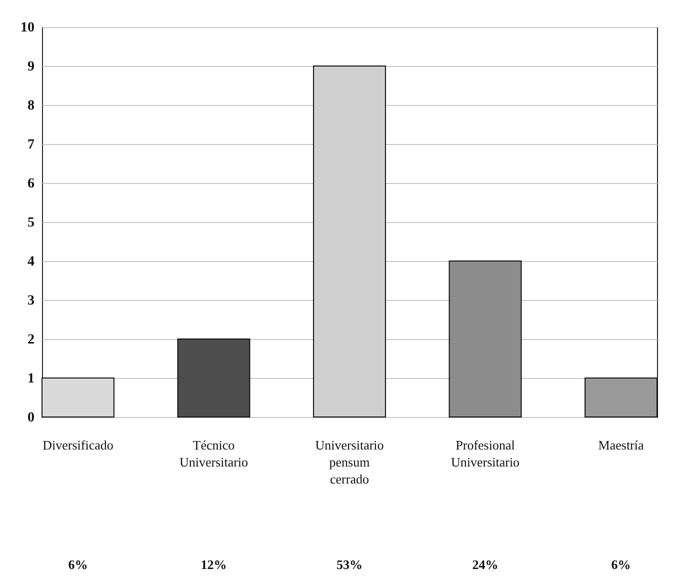 This screenshot has height=581, width=700. I want to click on y-tick-label: 4, so click(31, 262).